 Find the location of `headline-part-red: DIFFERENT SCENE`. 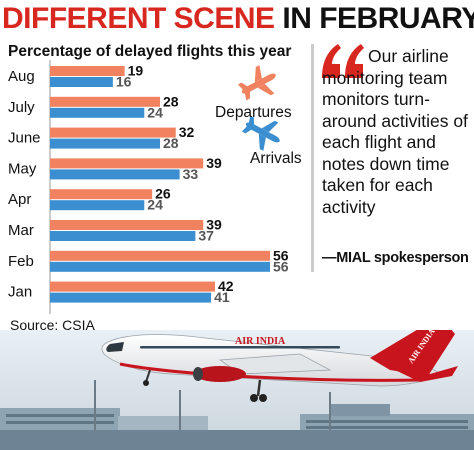

headline-part-red: DIFFERENT SCENE is located at coordinates (138, 18).